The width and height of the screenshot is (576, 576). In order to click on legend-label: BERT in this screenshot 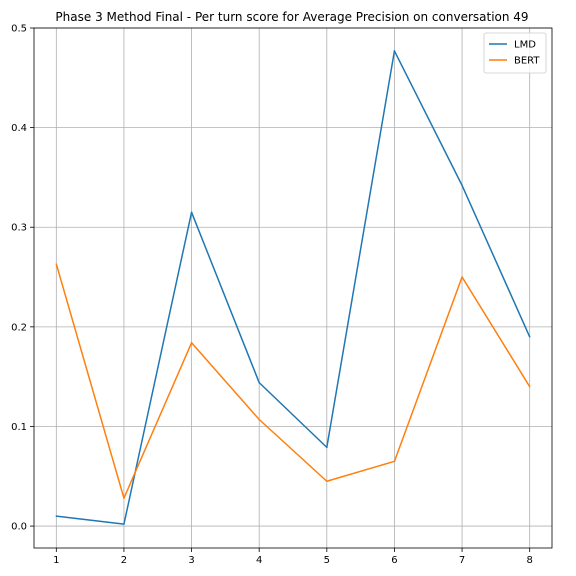, I will do `click(527, 61)`.